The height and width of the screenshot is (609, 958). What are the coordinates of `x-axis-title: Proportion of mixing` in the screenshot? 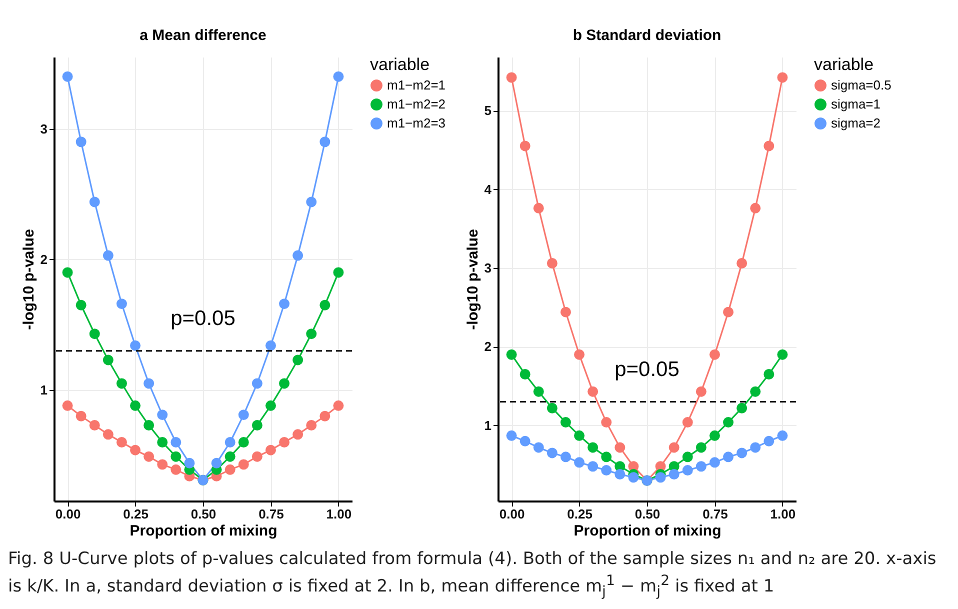 It's located at (648, 531).